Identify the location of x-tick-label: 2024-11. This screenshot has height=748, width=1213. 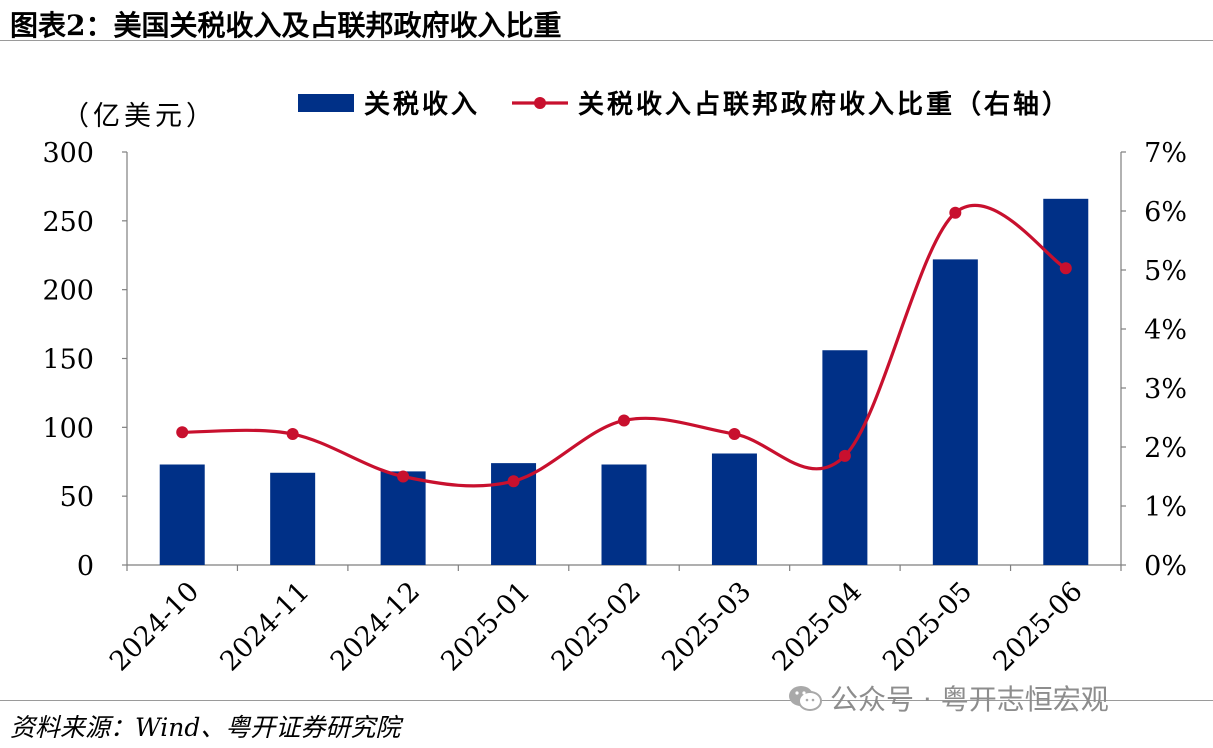
(264, 626).